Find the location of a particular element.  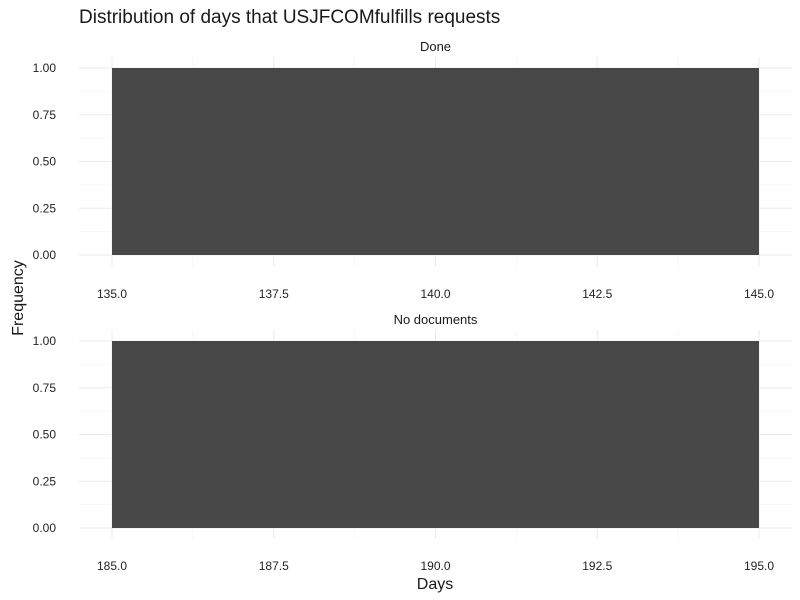

facet-strip-label: No documents is located at coordinates (436, 319).